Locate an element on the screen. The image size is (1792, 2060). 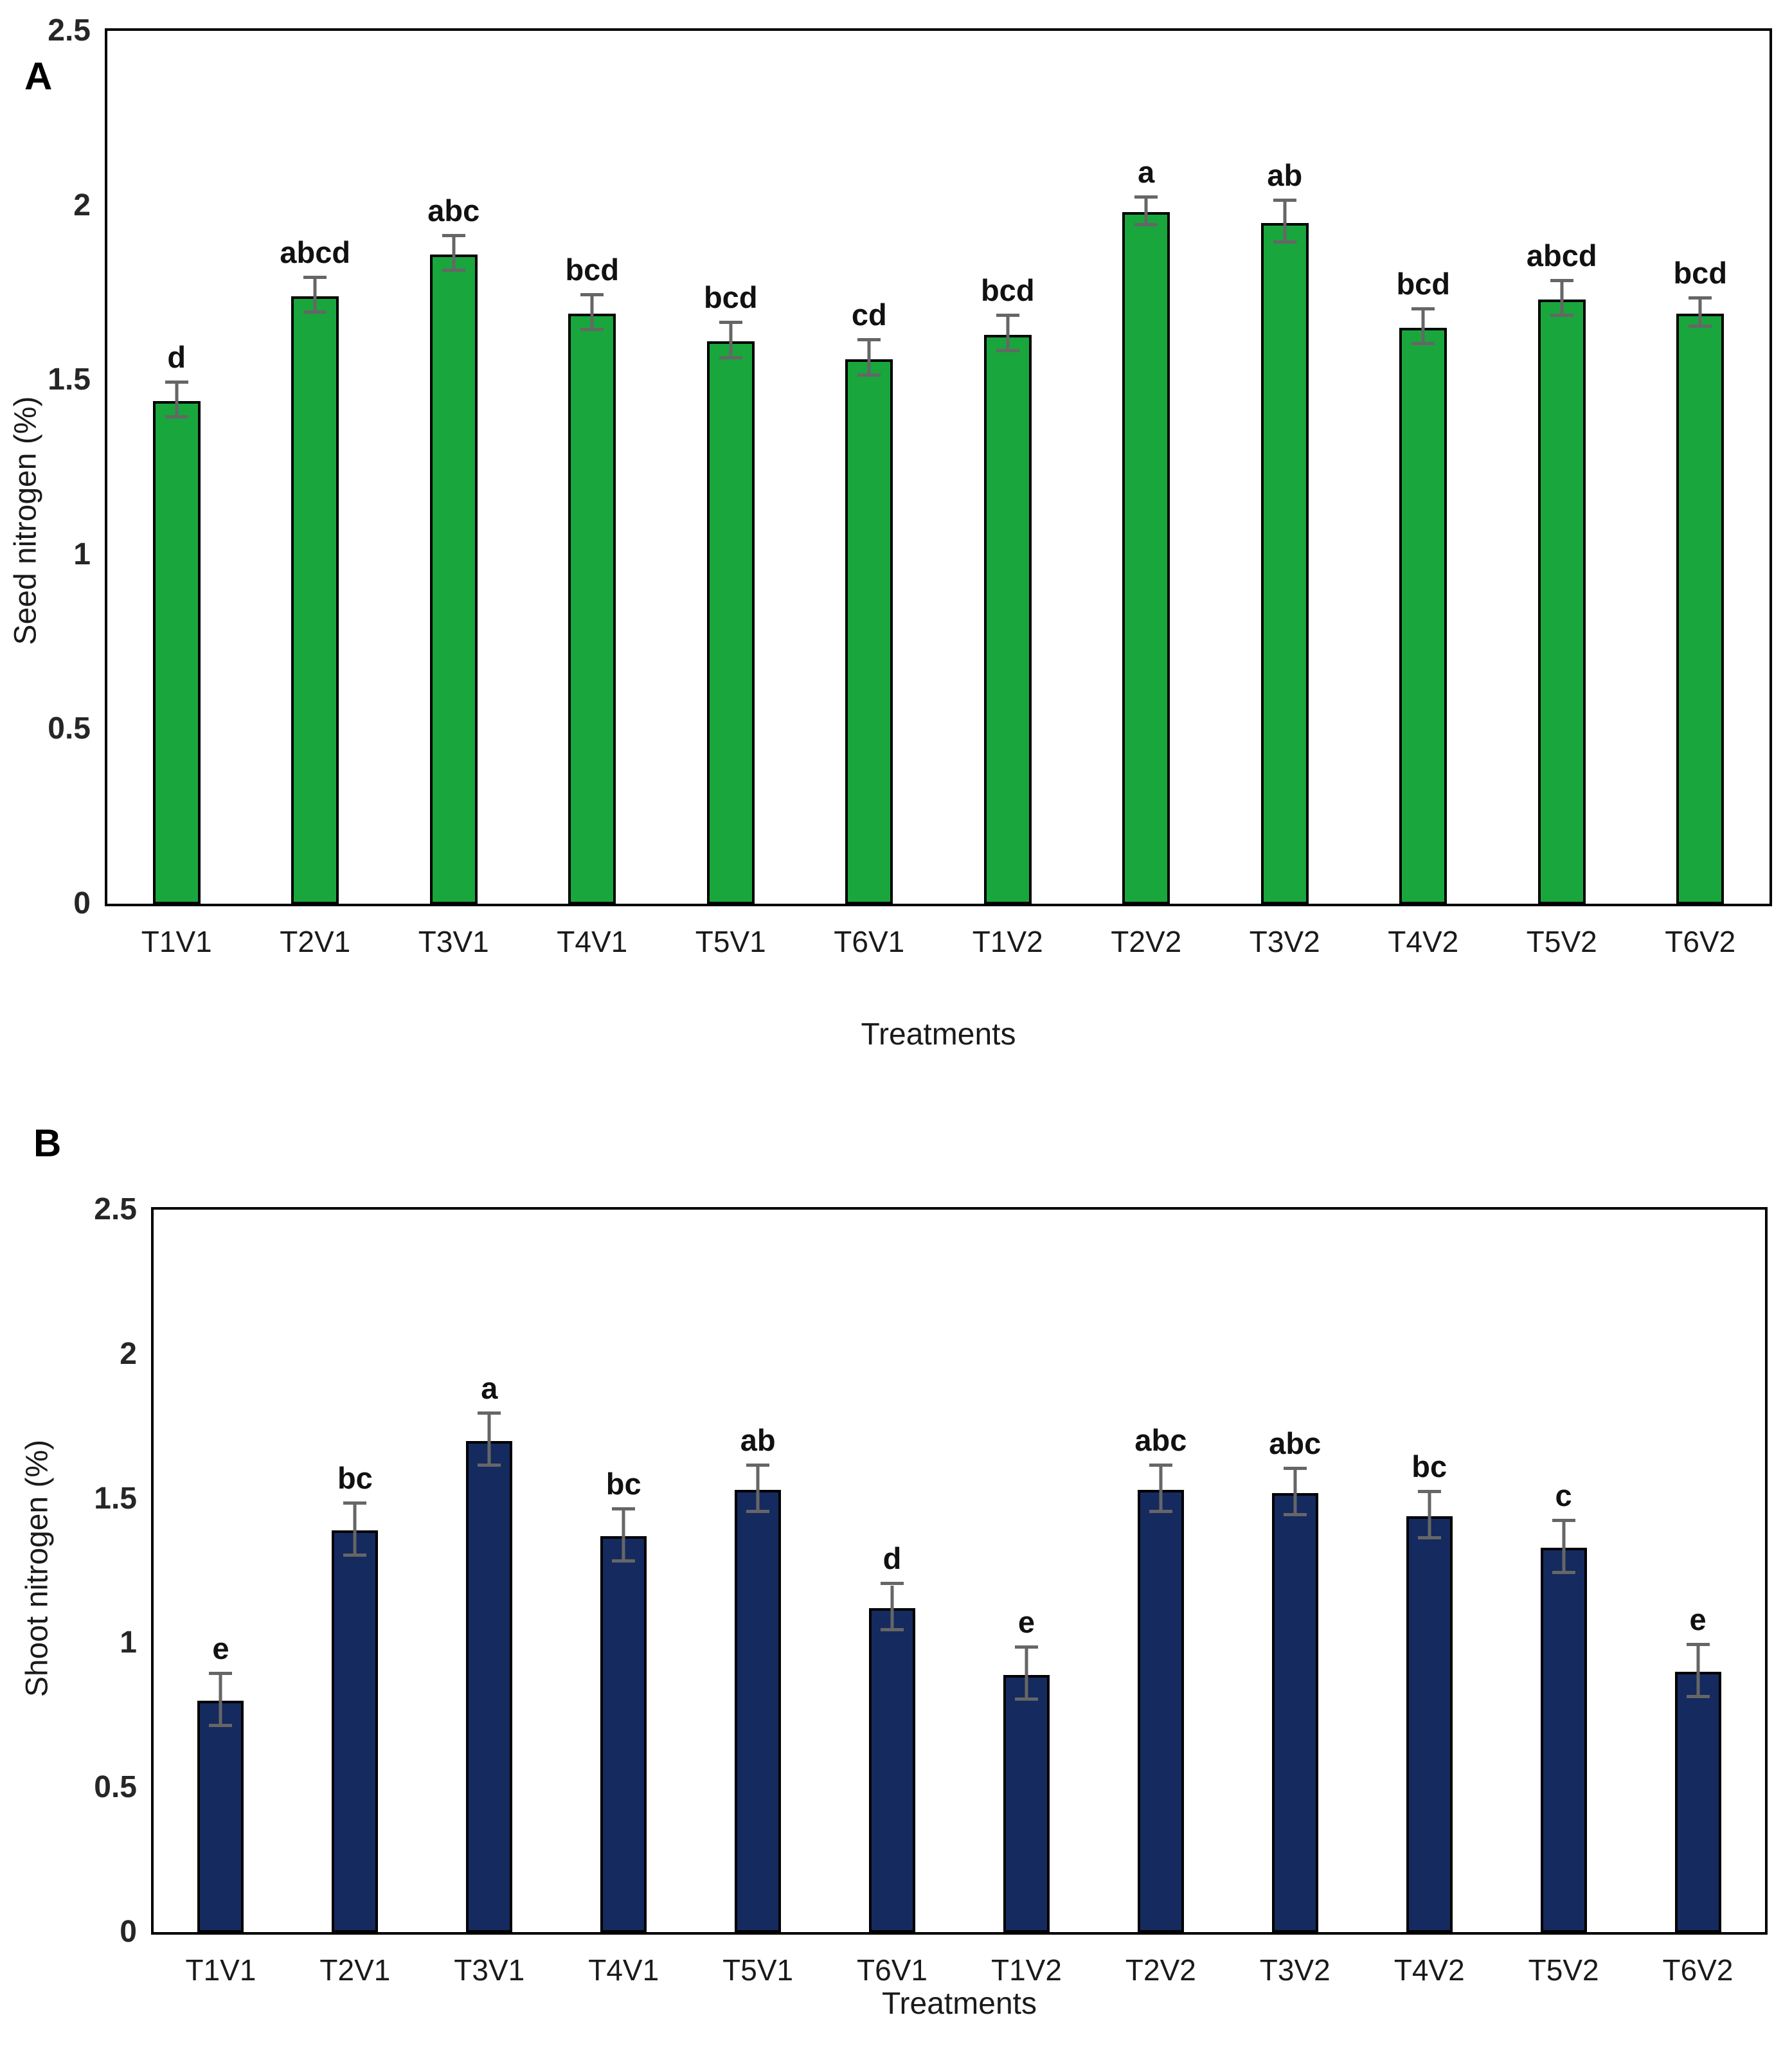
significance-letter: d is located at coordinates (176, 357).